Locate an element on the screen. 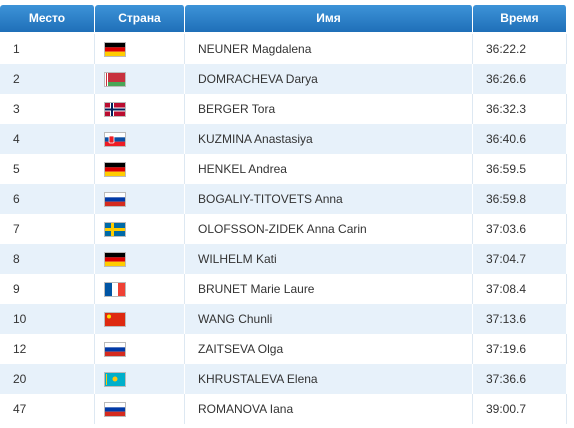  place-cell: 2 is located at coordinates (47, 79).